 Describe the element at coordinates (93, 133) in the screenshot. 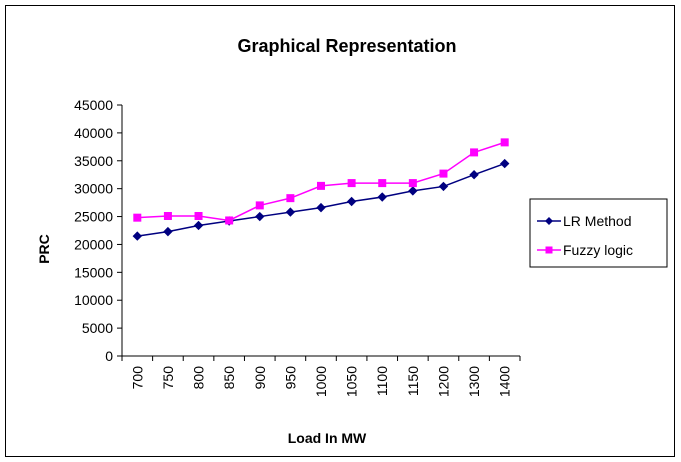

I see `y-tick-label: 40000` at that location.